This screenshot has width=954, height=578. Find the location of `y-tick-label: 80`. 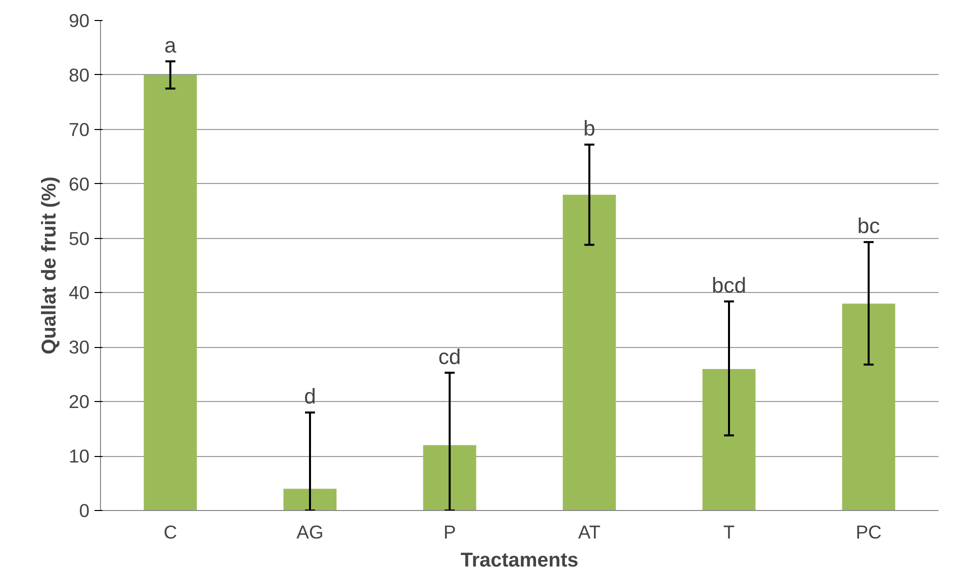

y-tick-label: 80 is located at coordinates (79, 75).